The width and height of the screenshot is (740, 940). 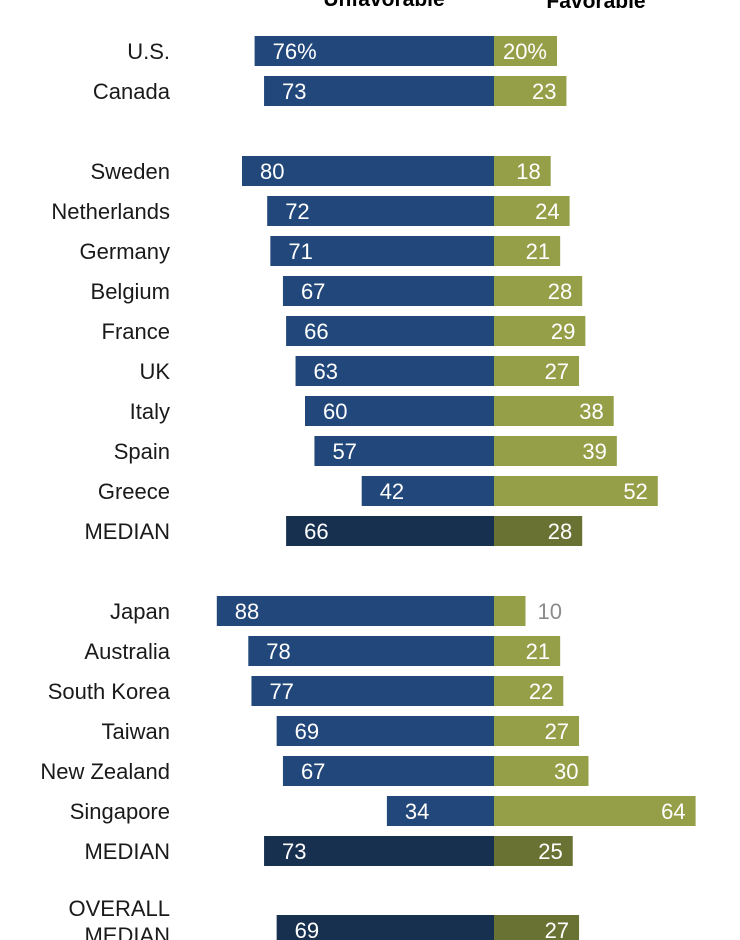 I want to click on favorable-value-label: 18, so click(x=528, y=171).